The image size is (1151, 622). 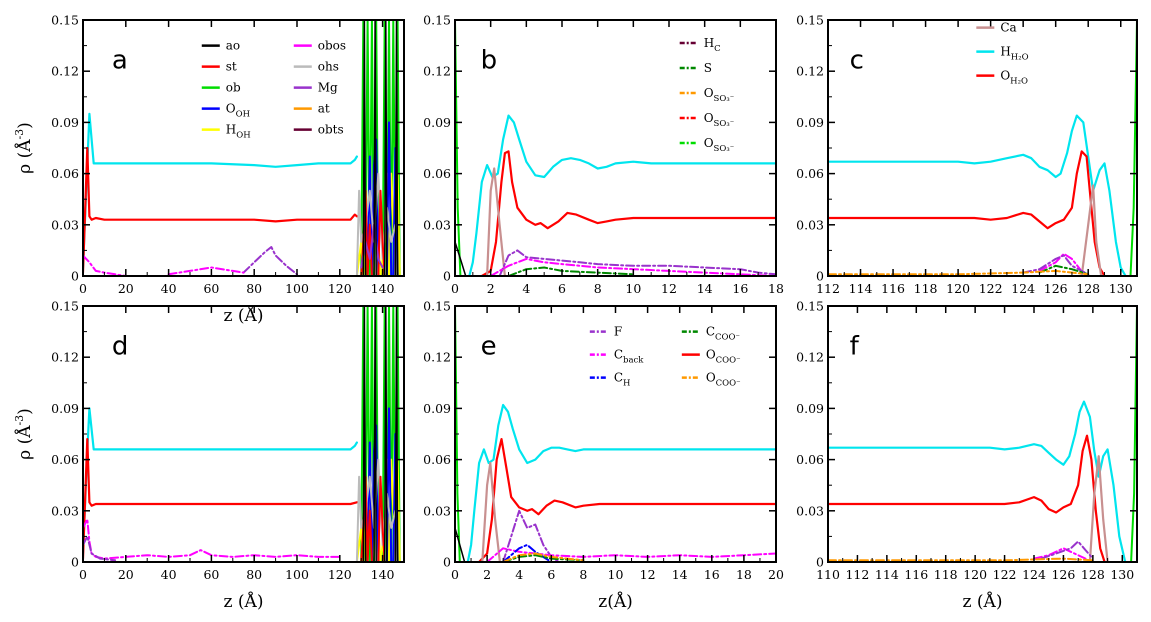 What do you see at coordinates (19, 420) in the screenshot?
I see `y-axis-title-exponent: -3` at bounding box center [19, 420].